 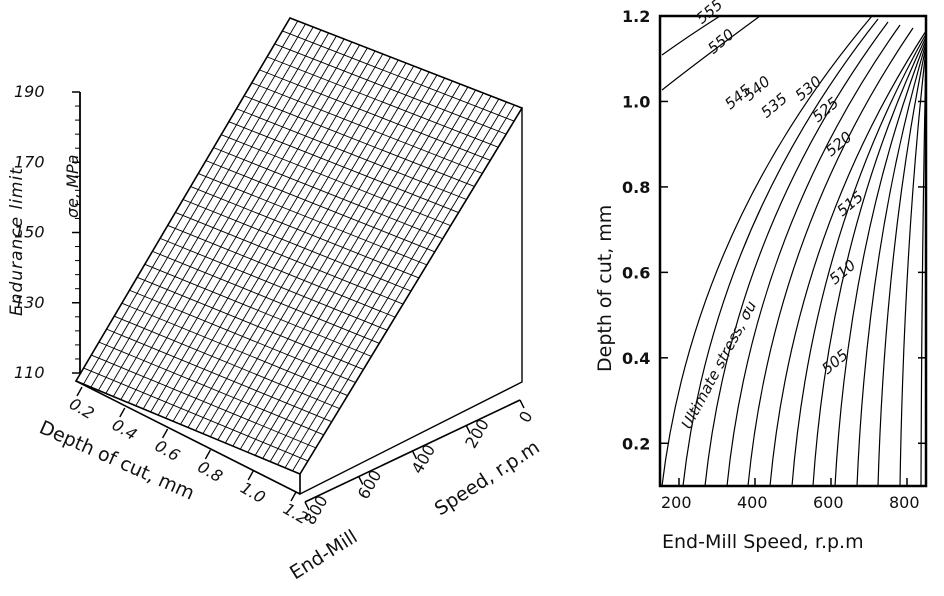 I want to click on ultimate-stress-annotation: Ultimate stress, σu, so click(x=719, y=365).